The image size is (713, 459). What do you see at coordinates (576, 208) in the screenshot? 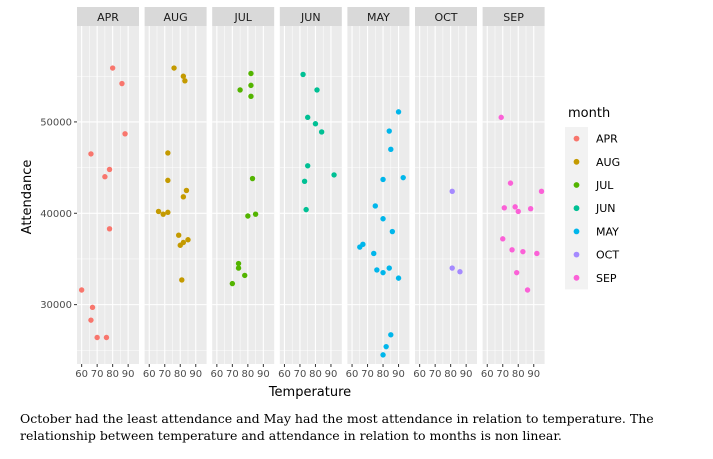
I see `legend-key-jun` at bounding box center [576, 208].